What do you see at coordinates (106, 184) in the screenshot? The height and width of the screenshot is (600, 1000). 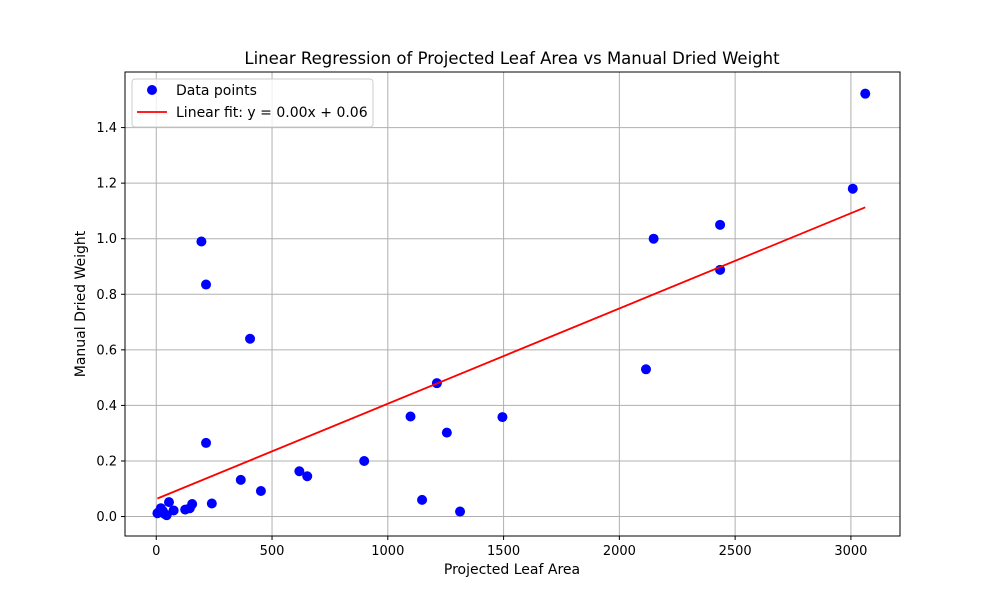 I see `y-tick-label: 1.2` at bounding box center [106, 184].